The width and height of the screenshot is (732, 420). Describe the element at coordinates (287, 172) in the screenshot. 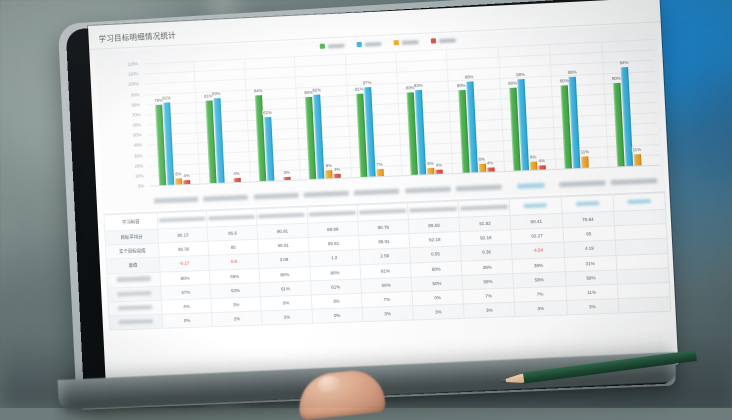

I see `bar-value-label: 3%` at that location.